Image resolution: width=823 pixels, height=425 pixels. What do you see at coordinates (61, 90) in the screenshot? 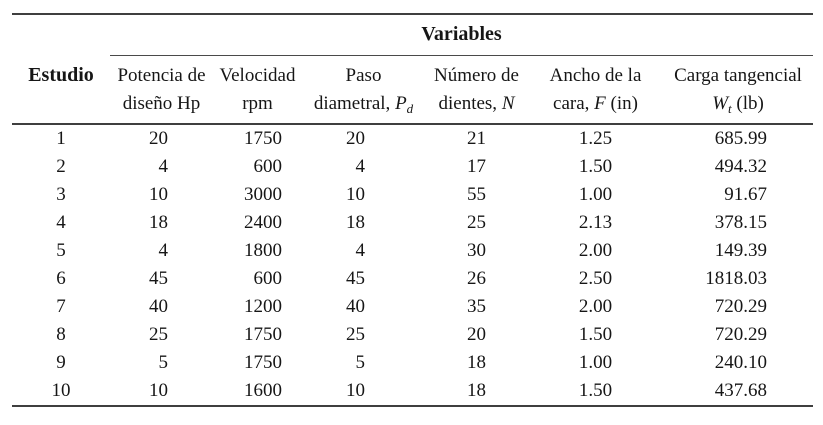
I see `col-header-estudio: Estudio` at bounding box center [61, 90].